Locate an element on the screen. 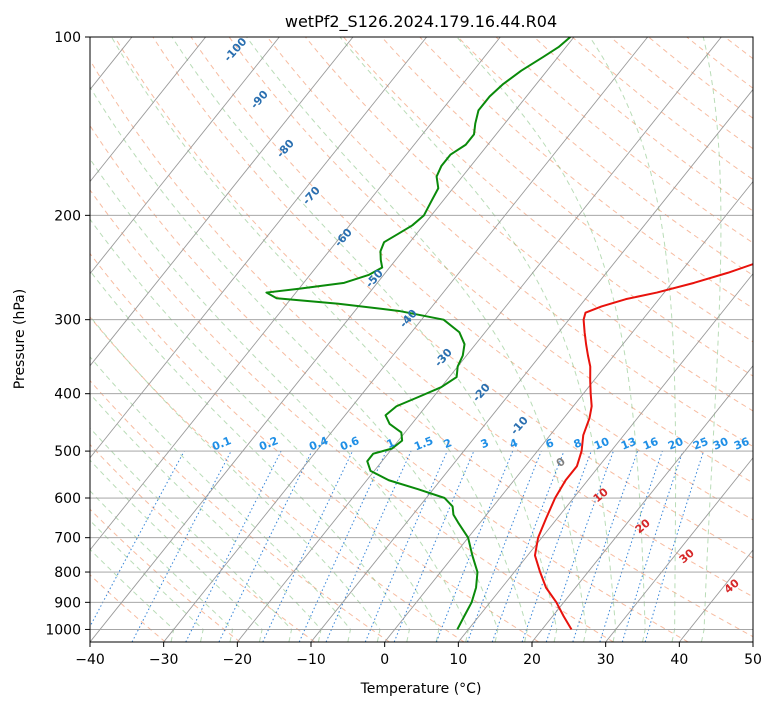 Image resolution: width=775 pixels, height=708 pixels. x-tick-label: 50 is located at coordinates (753, 660).